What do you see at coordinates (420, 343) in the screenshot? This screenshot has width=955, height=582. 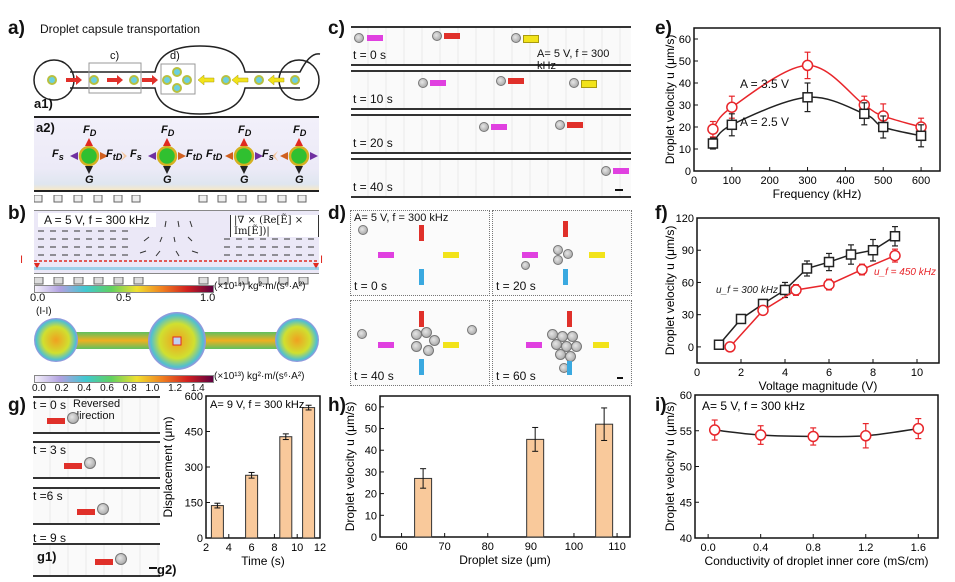 I see `frame-d-2: t = 40 s` at bounding box center [420, 343].